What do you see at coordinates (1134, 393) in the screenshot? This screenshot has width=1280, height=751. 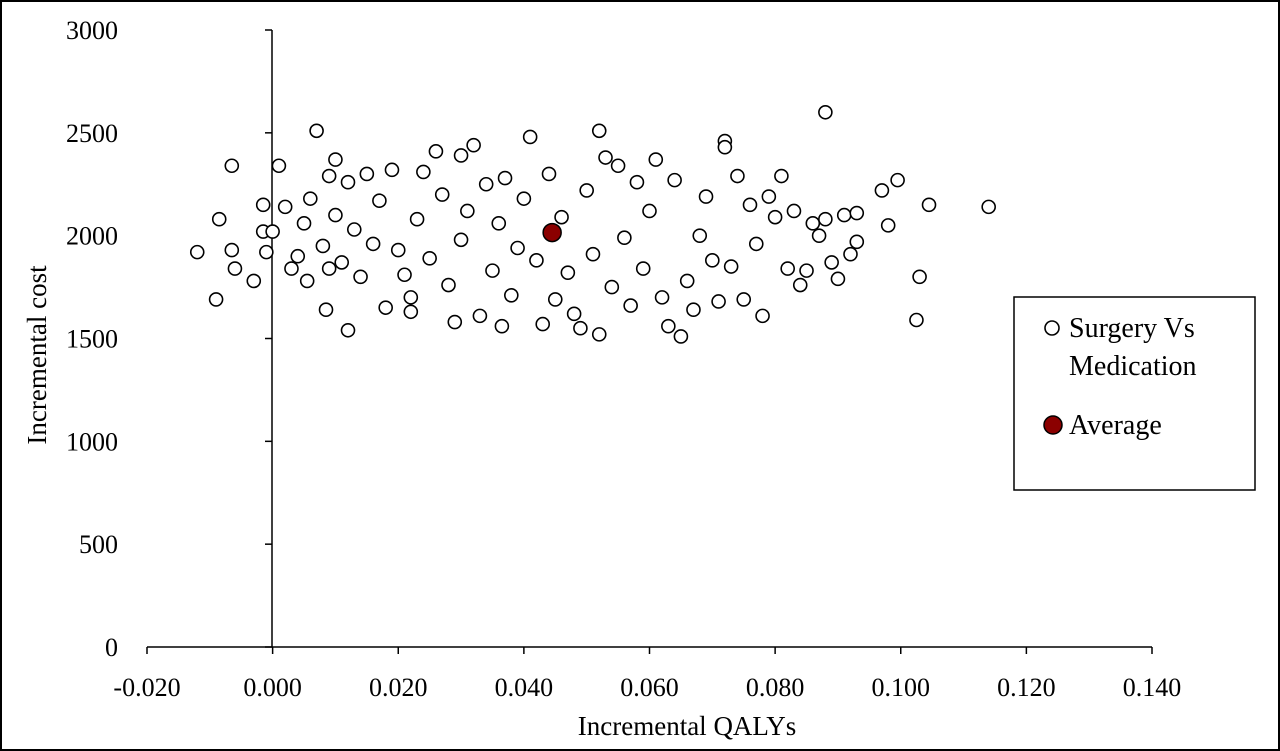 I see `legend: Surgery Vs Medication Average` at bounding box center [1134, 393].